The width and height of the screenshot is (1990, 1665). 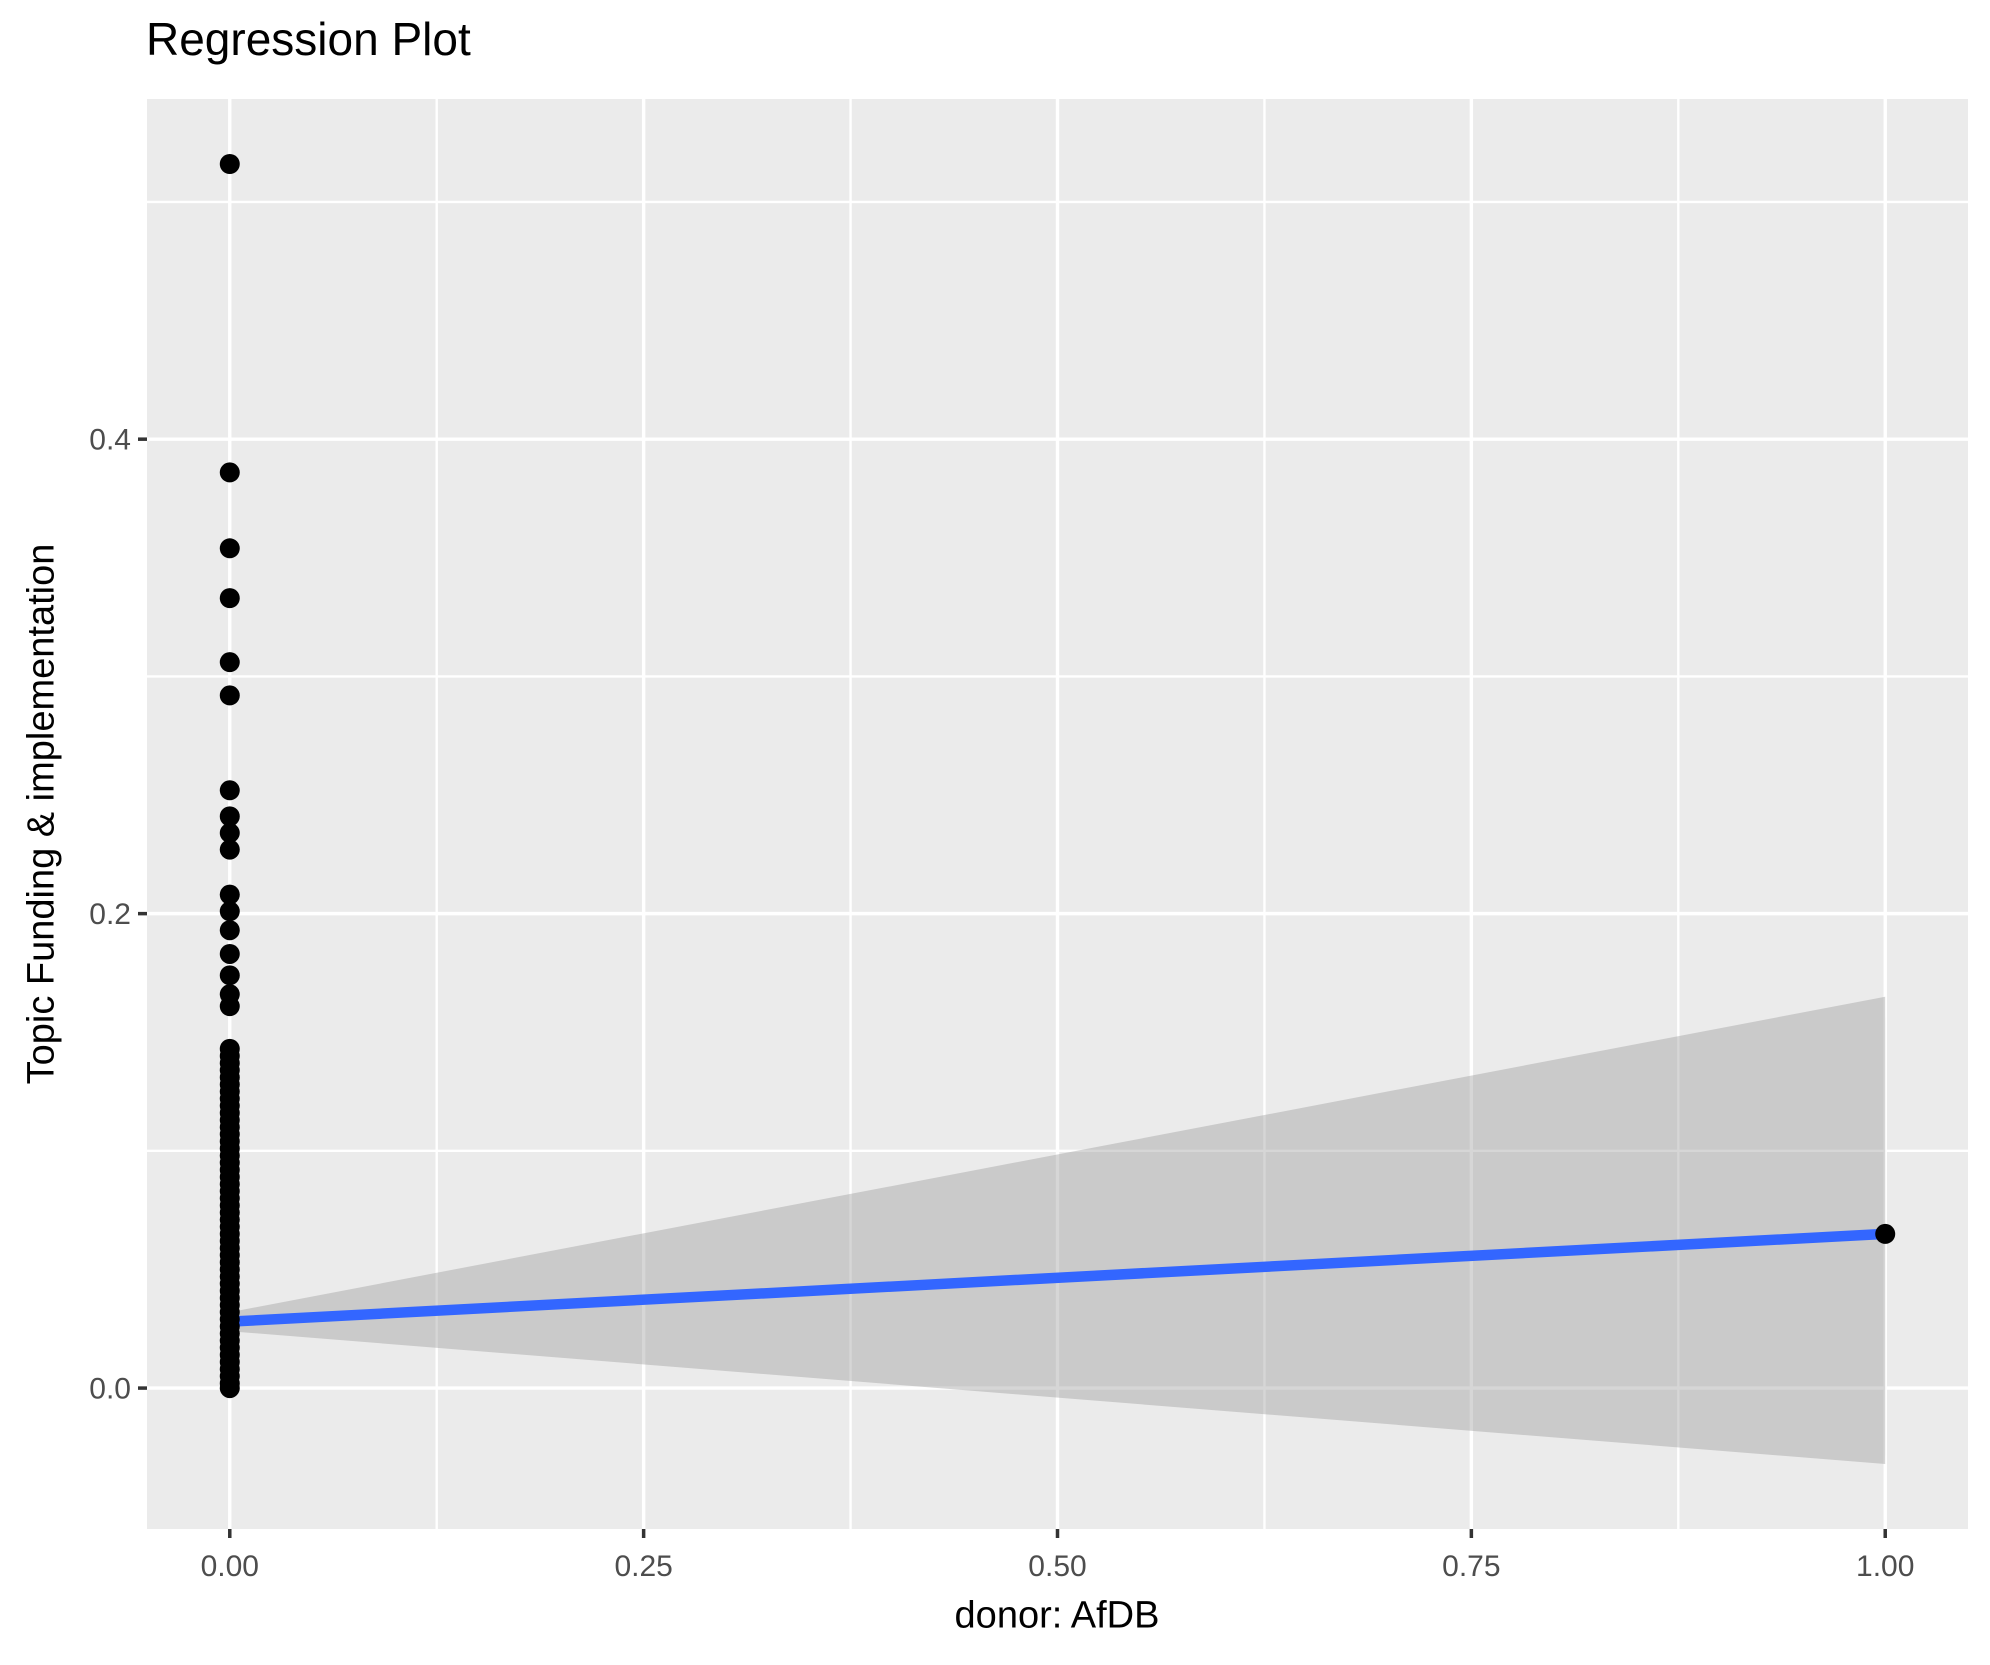 What do you see at coordinates (1885, 1566) in the screenshot?
I see `x-axis-tick-label: 1.00` at bounding box center [1885, 1566].